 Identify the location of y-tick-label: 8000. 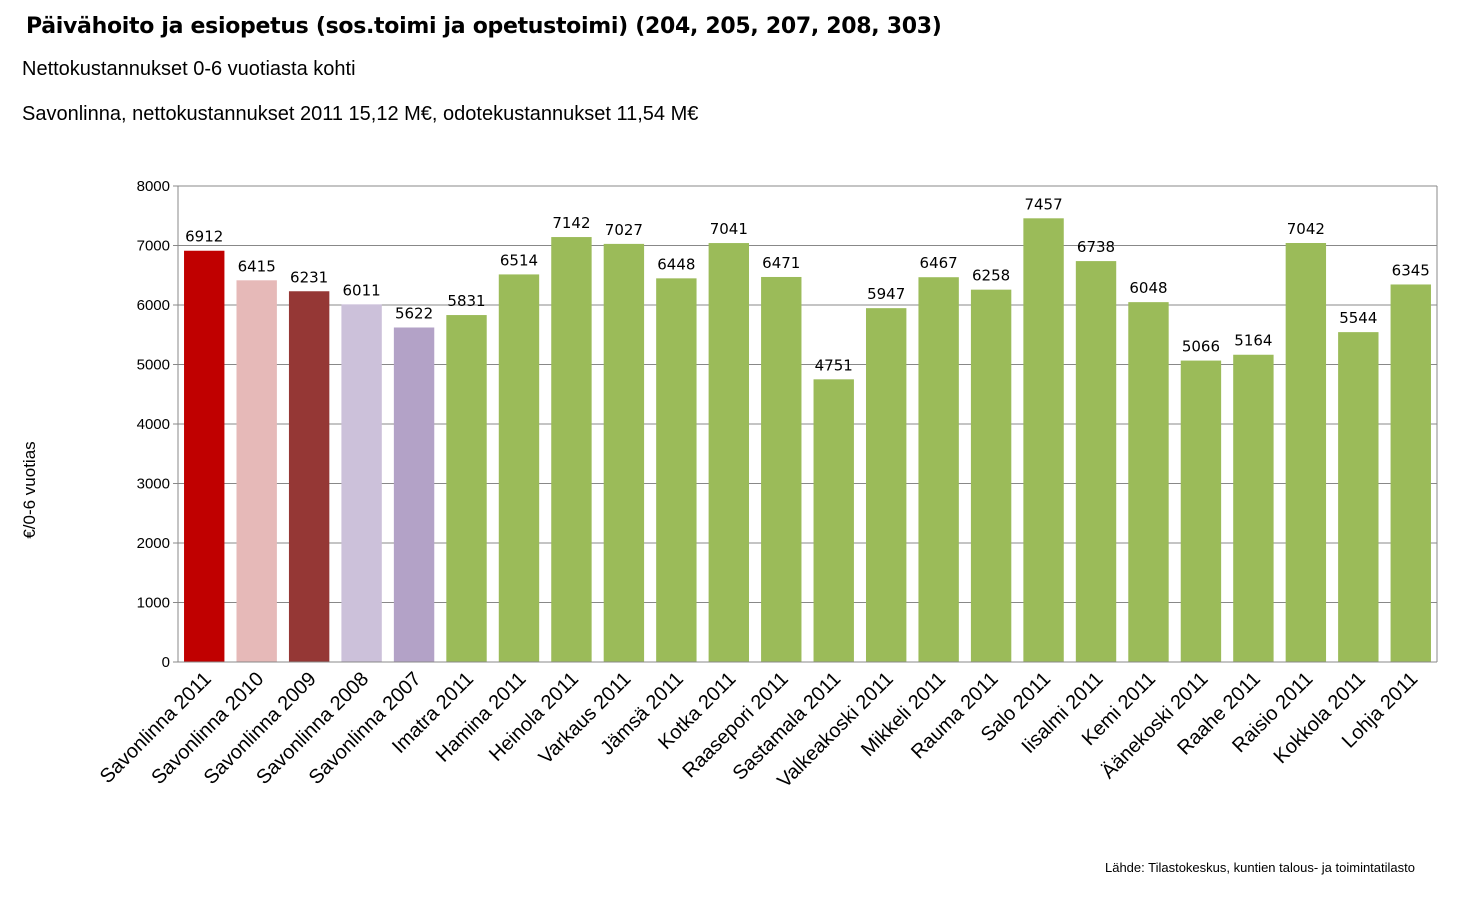
(153, 186).